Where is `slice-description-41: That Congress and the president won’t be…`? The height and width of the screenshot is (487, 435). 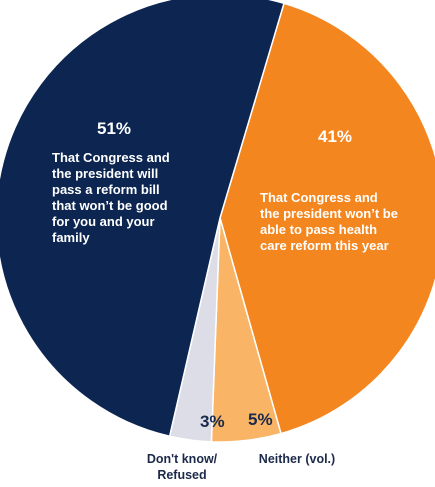 slice-description-41: That Congress and the president won’t be… is located at coordinates (329, 221).